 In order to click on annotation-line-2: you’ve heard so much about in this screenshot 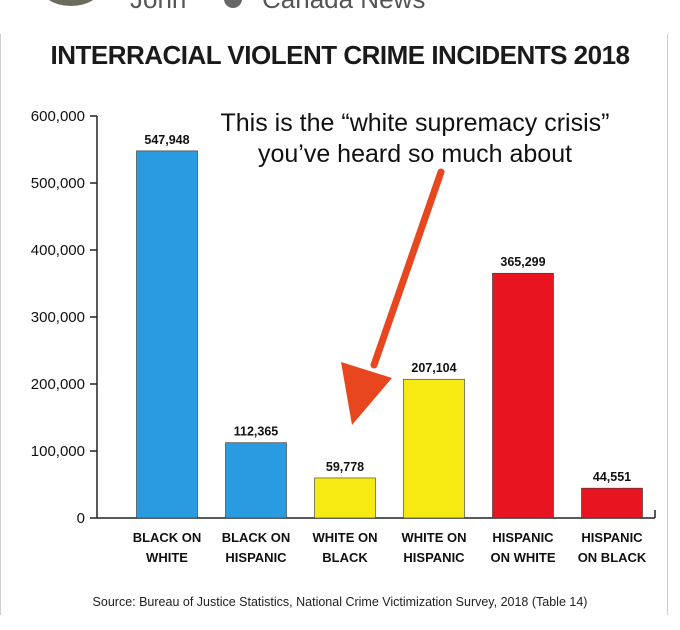, I will do `click(415, 154)`.